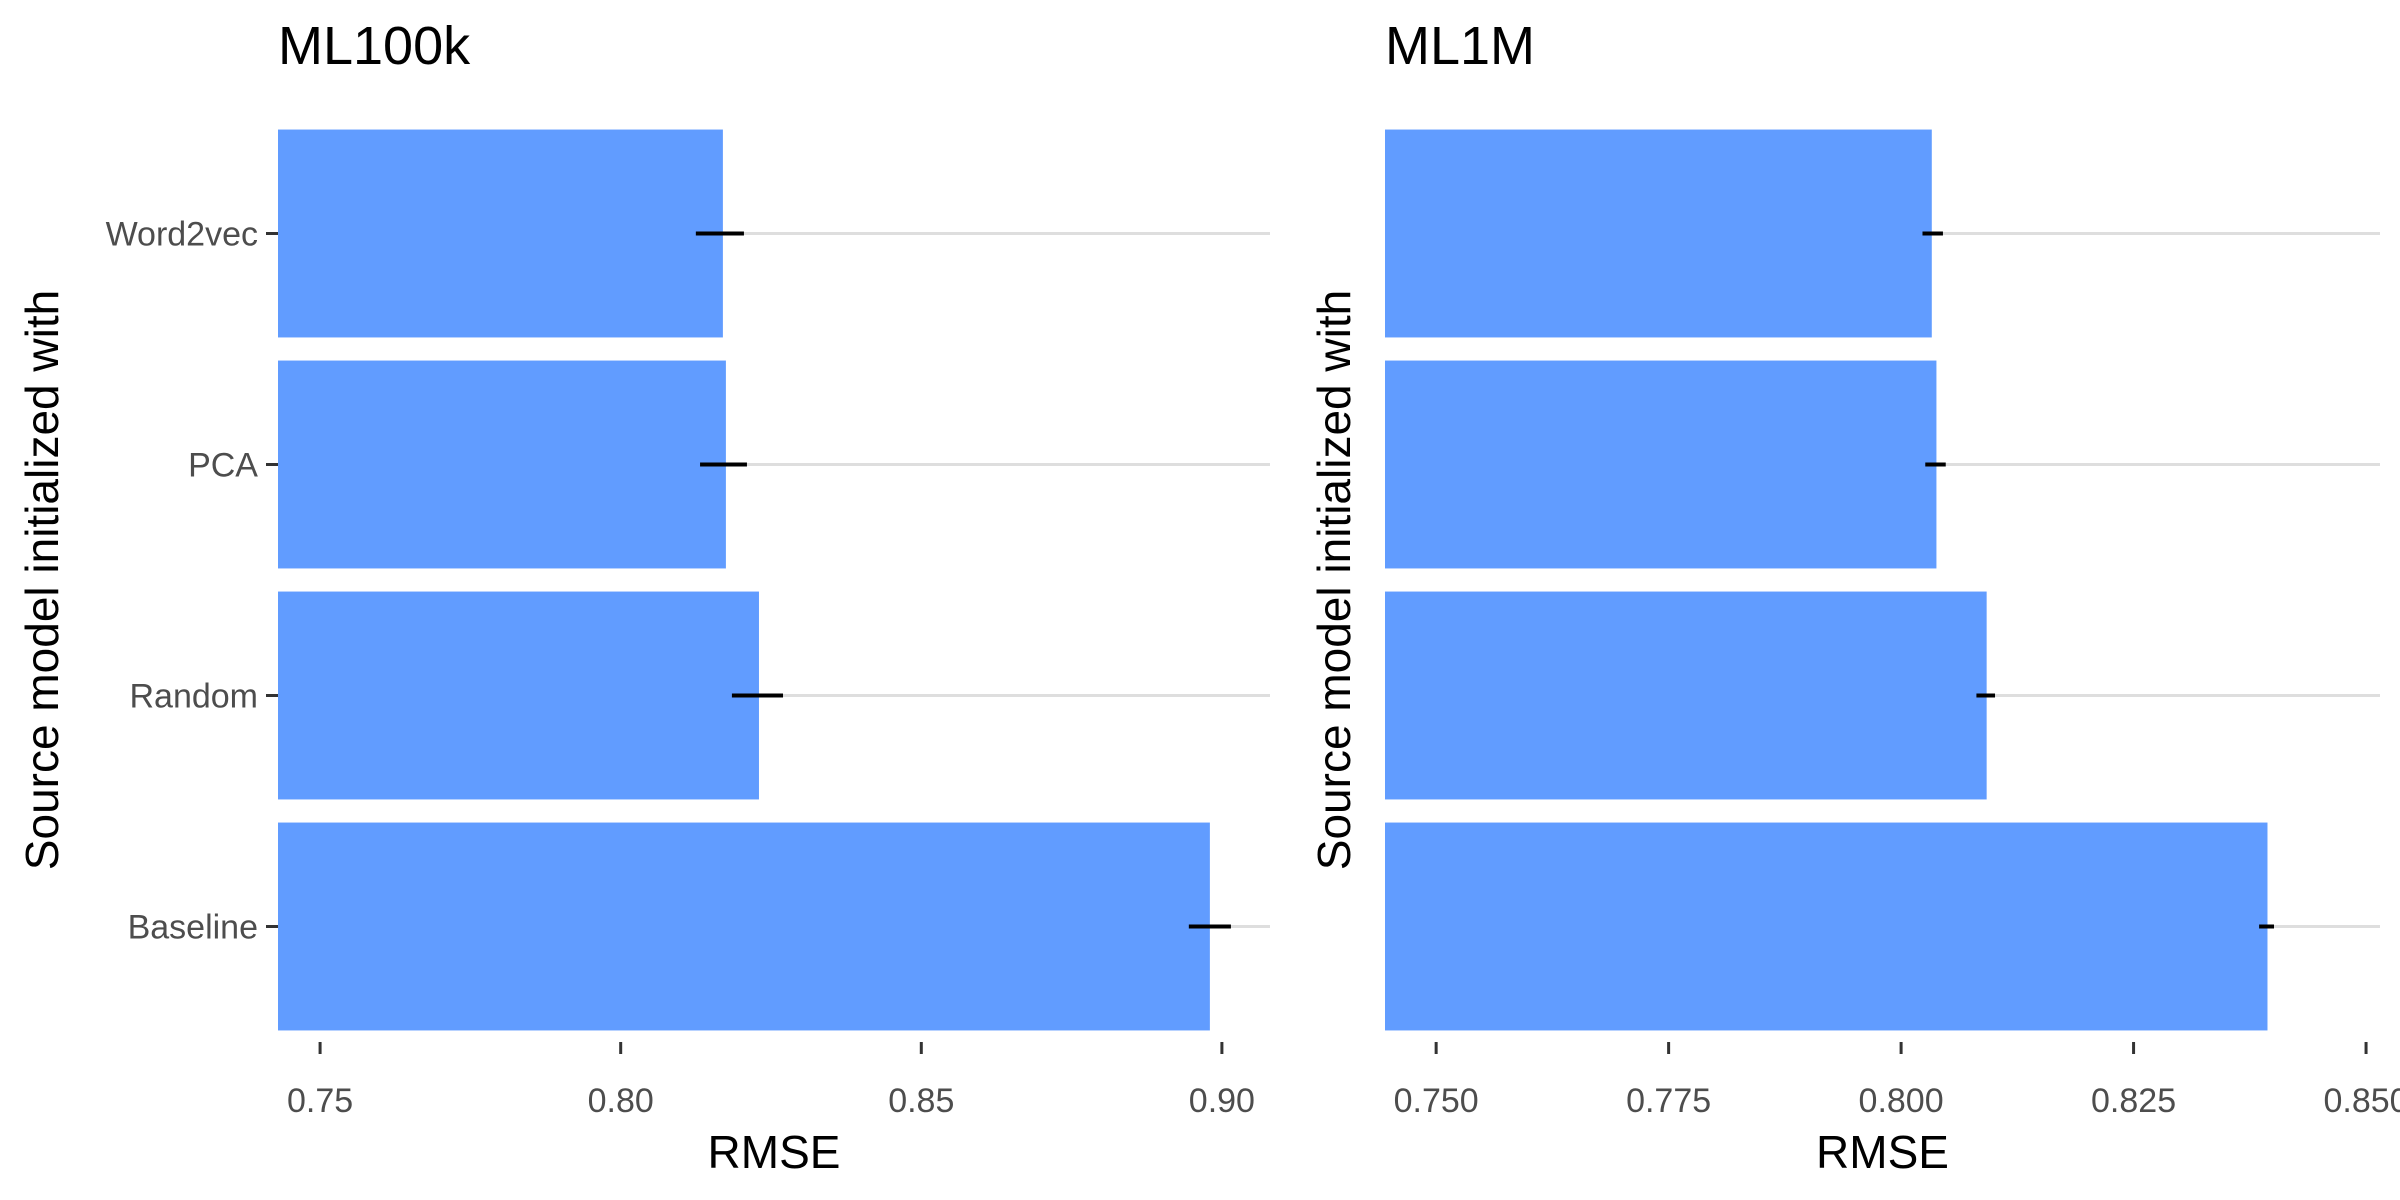 The image size is (2400, 1200). What do you see at coordinates (223, 466) in the screenshot?
I see `y-tick-label: PCA` at bounding box center [223, 466].